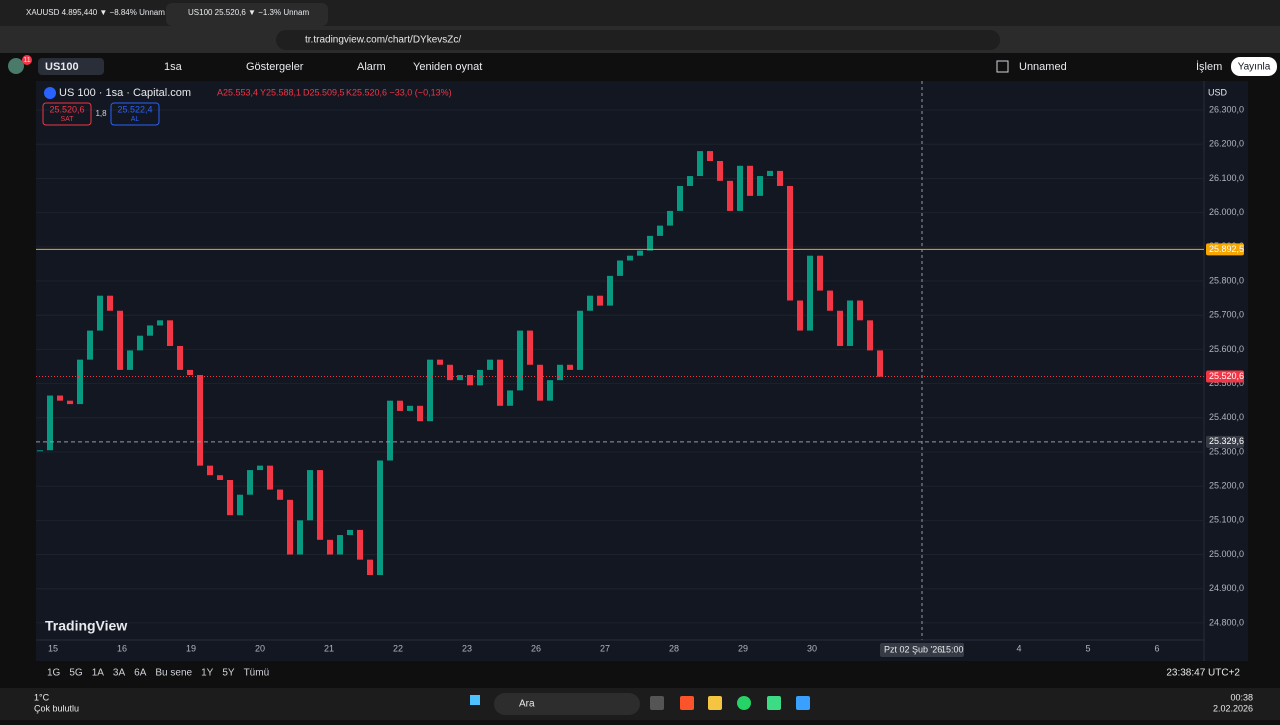  What do you see at coordinates (275, 67) in the screenshot?
I see `indicators: Göstergeler` at bounding box center [275, 67].